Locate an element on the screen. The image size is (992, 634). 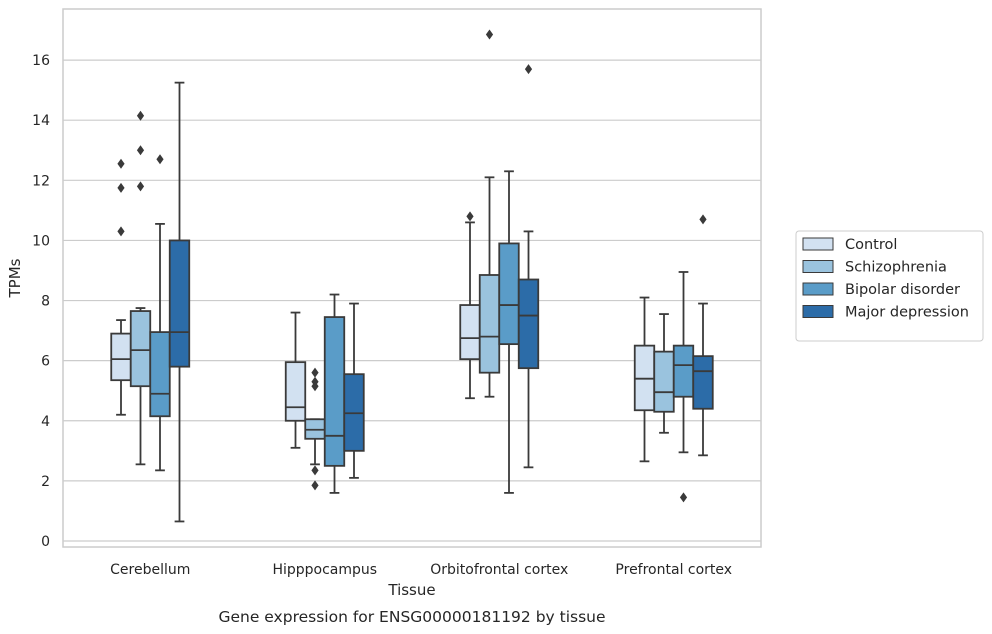
legend-label: Major depression is located at coordinates (907, 313).